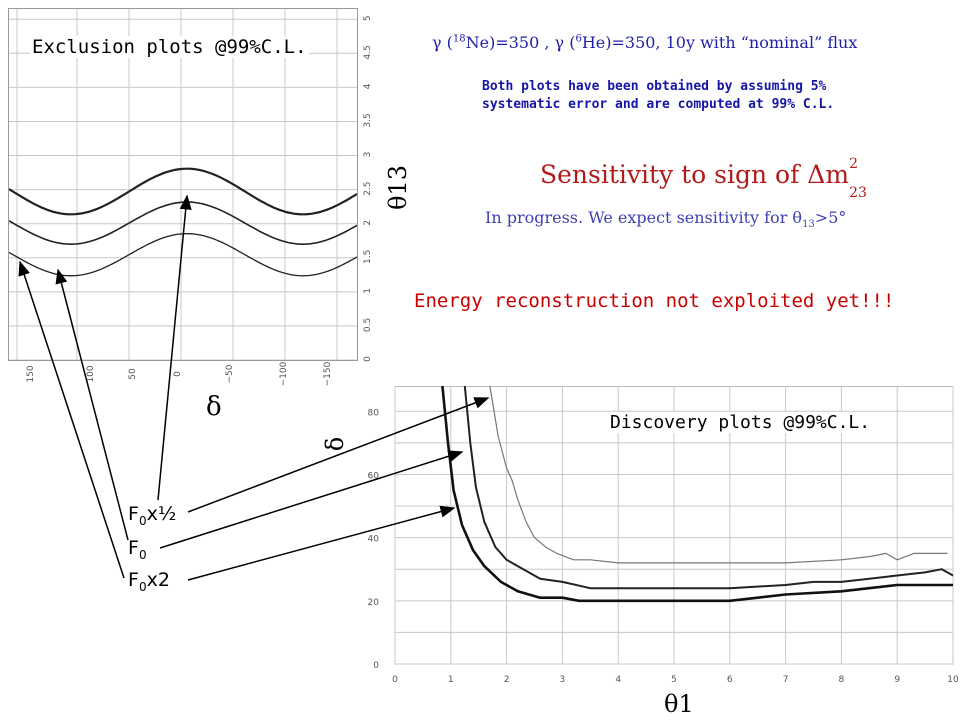  What do you see at coordinates (133, 548) in the screenshot?
I see `flux-label-nominal-base: F` at bounding box center [133, 548].